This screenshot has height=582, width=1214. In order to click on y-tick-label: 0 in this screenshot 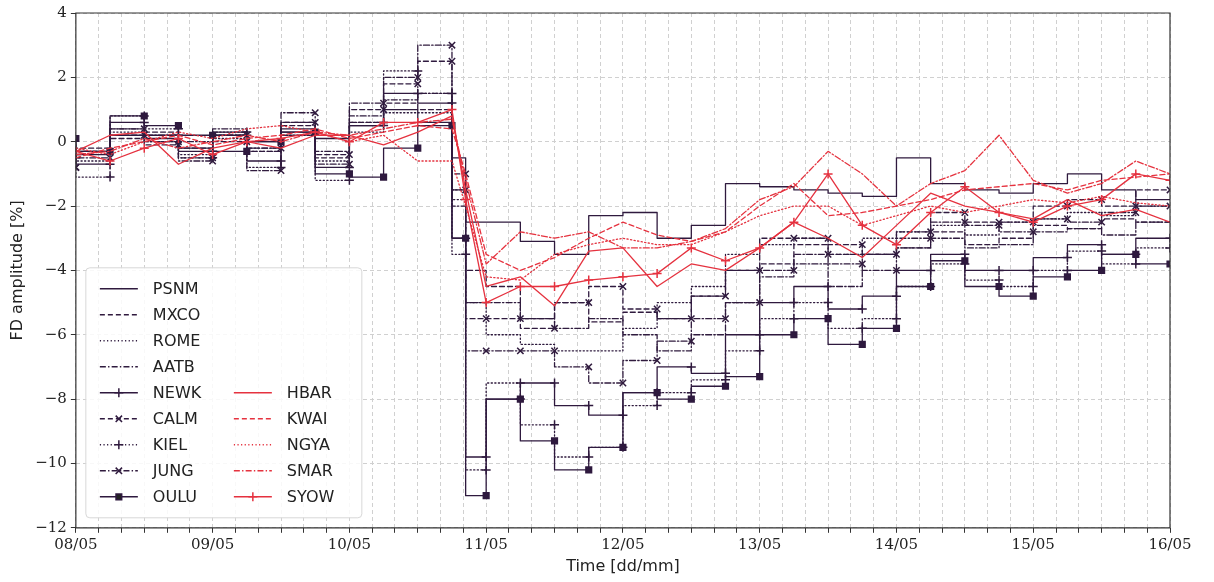, I will do `click(62, 140)`.